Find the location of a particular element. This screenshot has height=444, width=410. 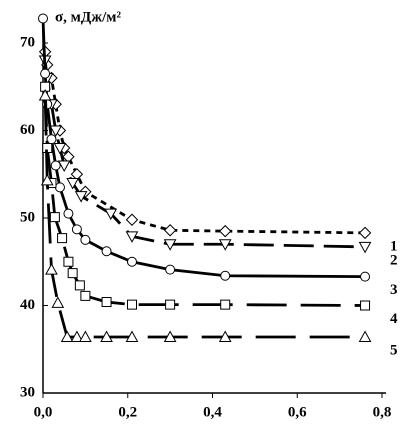

x-tick-label: 0,0 is located at coordinates (43, 412).